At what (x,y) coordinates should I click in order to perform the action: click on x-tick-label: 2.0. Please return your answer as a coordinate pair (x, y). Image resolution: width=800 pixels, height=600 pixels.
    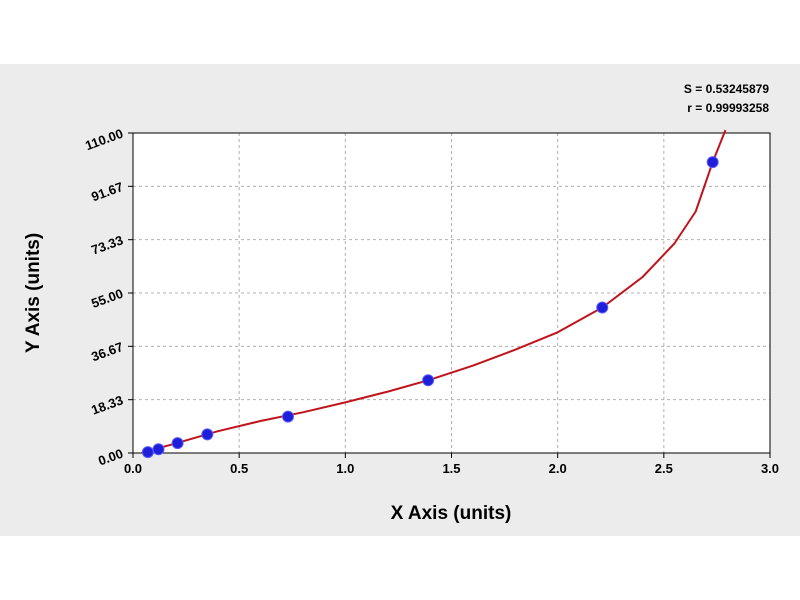
    Looking at the image, I should click on (558, 468).